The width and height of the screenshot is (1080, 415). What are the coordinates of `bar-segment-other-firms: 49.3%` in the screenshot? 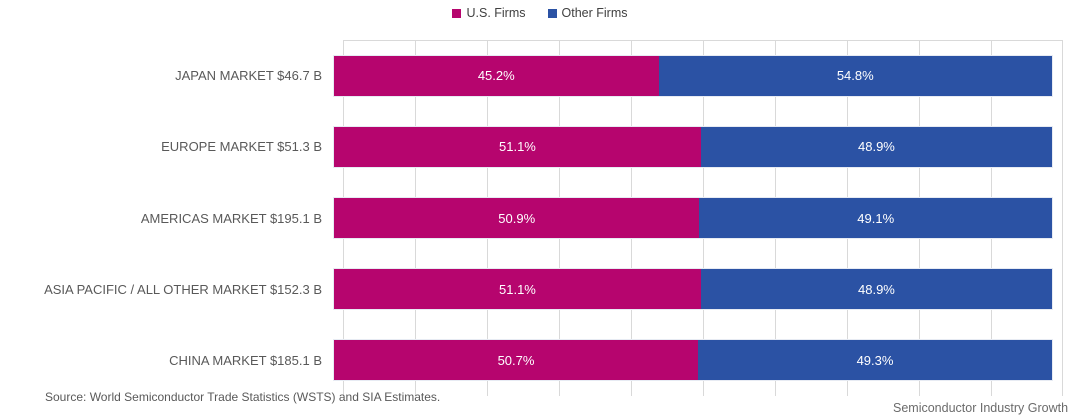 It's located at (875, 360).